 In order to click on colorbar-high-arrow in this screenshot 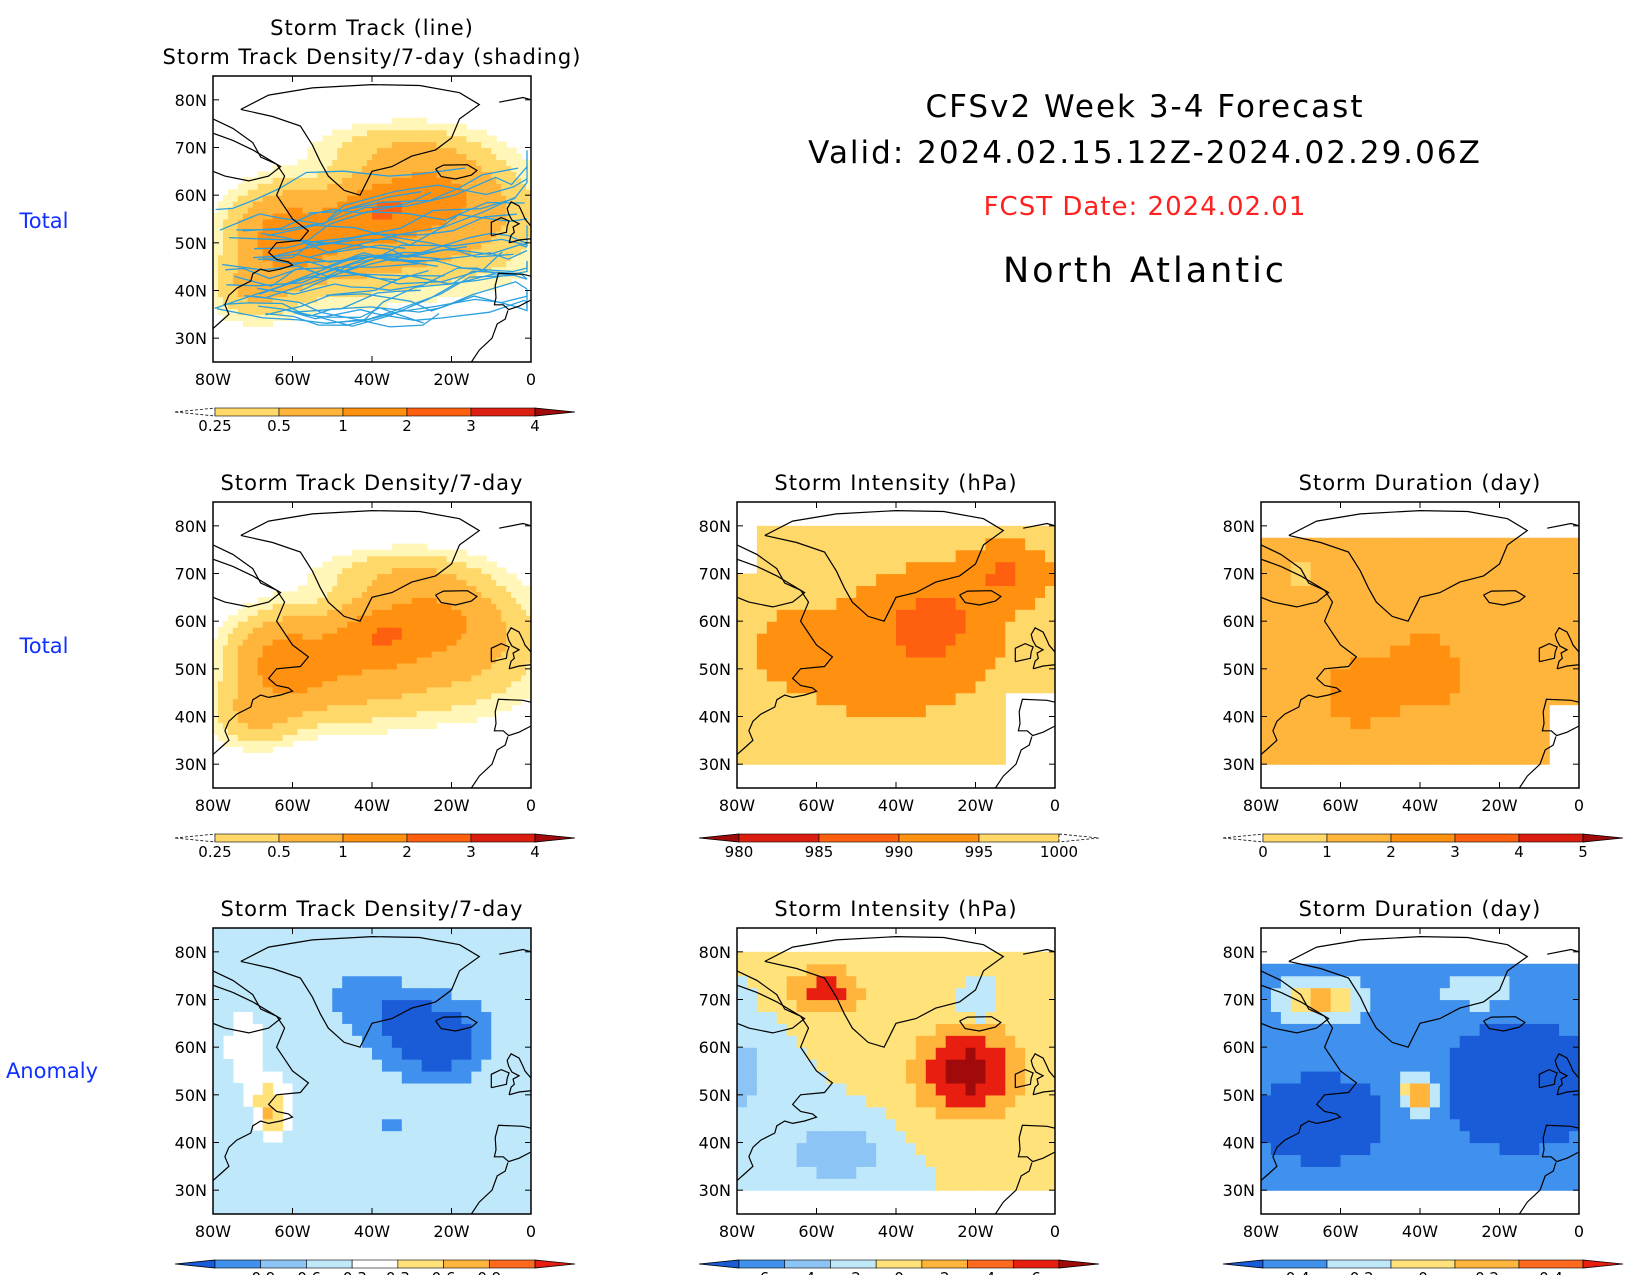, I will do `click(555, 412)`.